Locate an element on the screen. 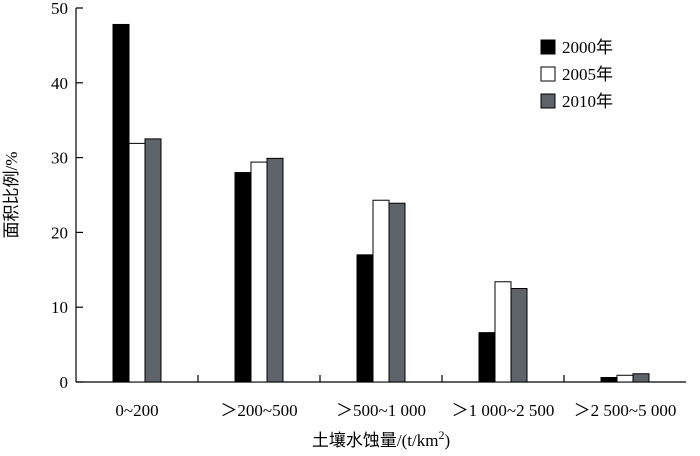  x-tick-label-4: ＞2 500~5 000 is located at coordinates (625, 410).